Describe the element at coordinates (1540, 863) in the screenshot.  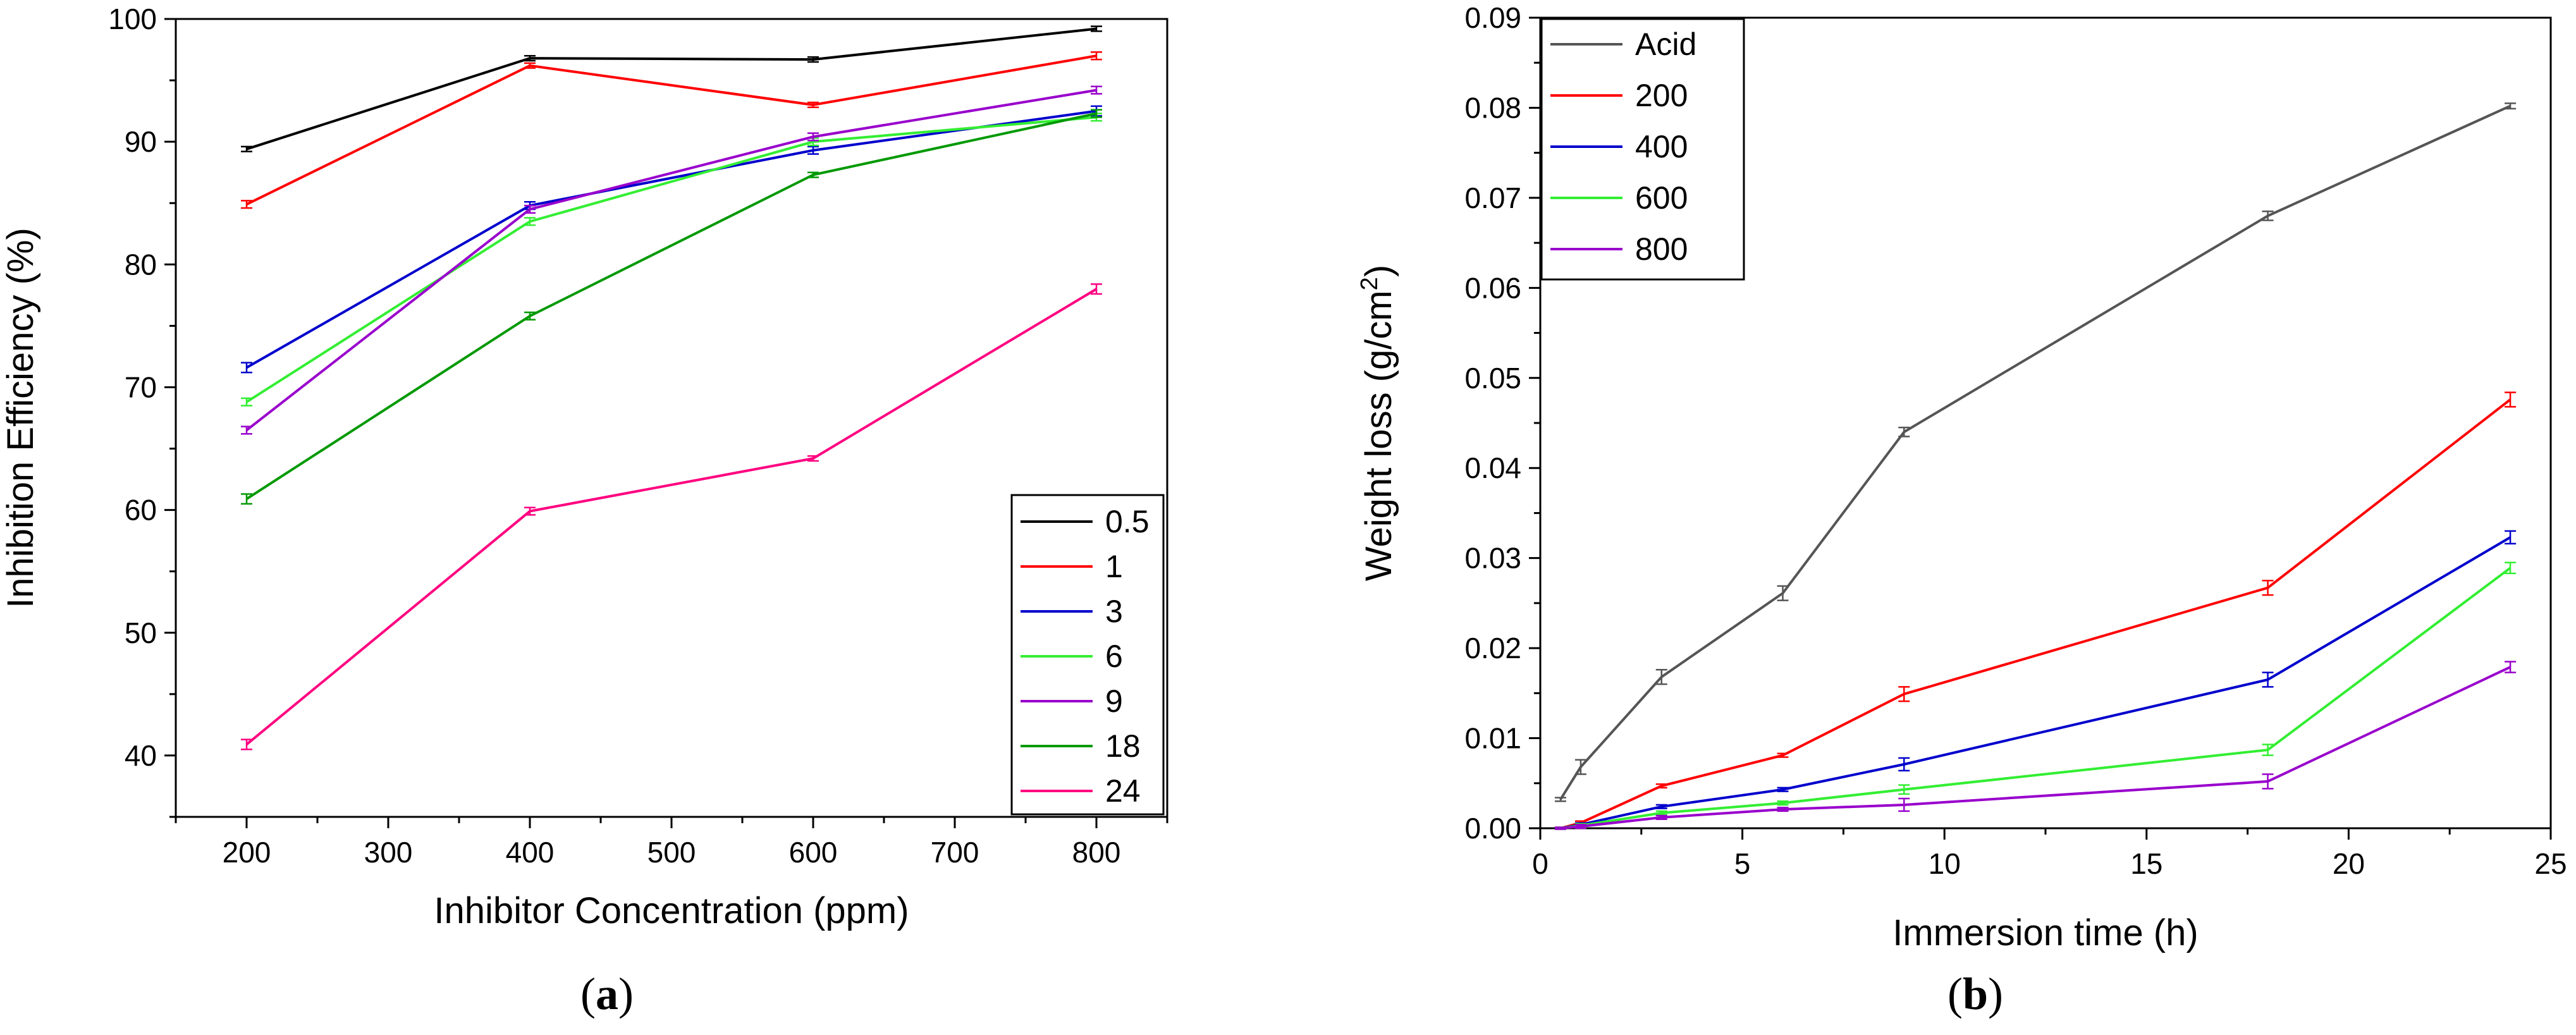
I see `x-tick-label: 0` at that location.